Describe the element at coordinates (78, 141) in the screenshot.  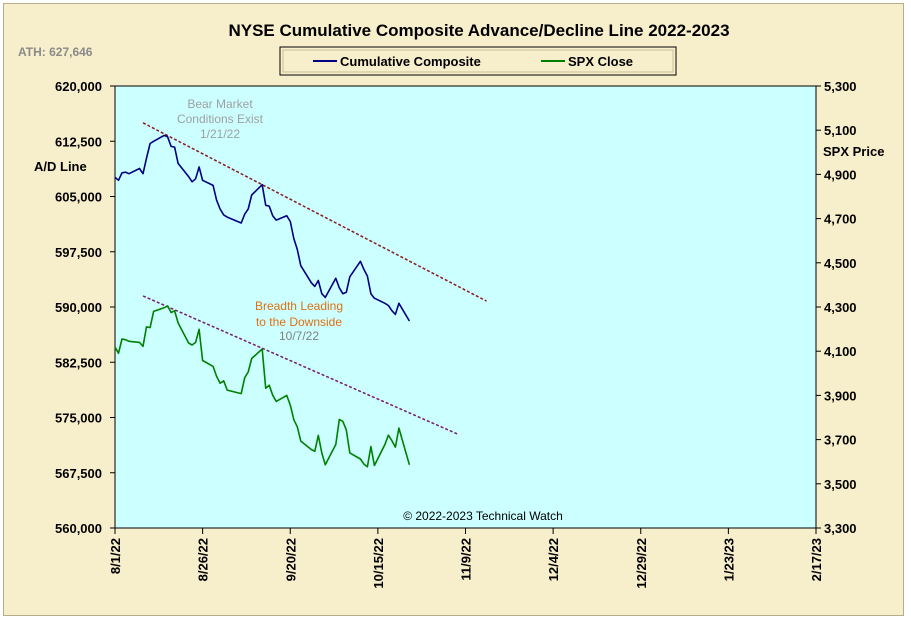
I see `left-y-tick-label: 612,500` at that location.